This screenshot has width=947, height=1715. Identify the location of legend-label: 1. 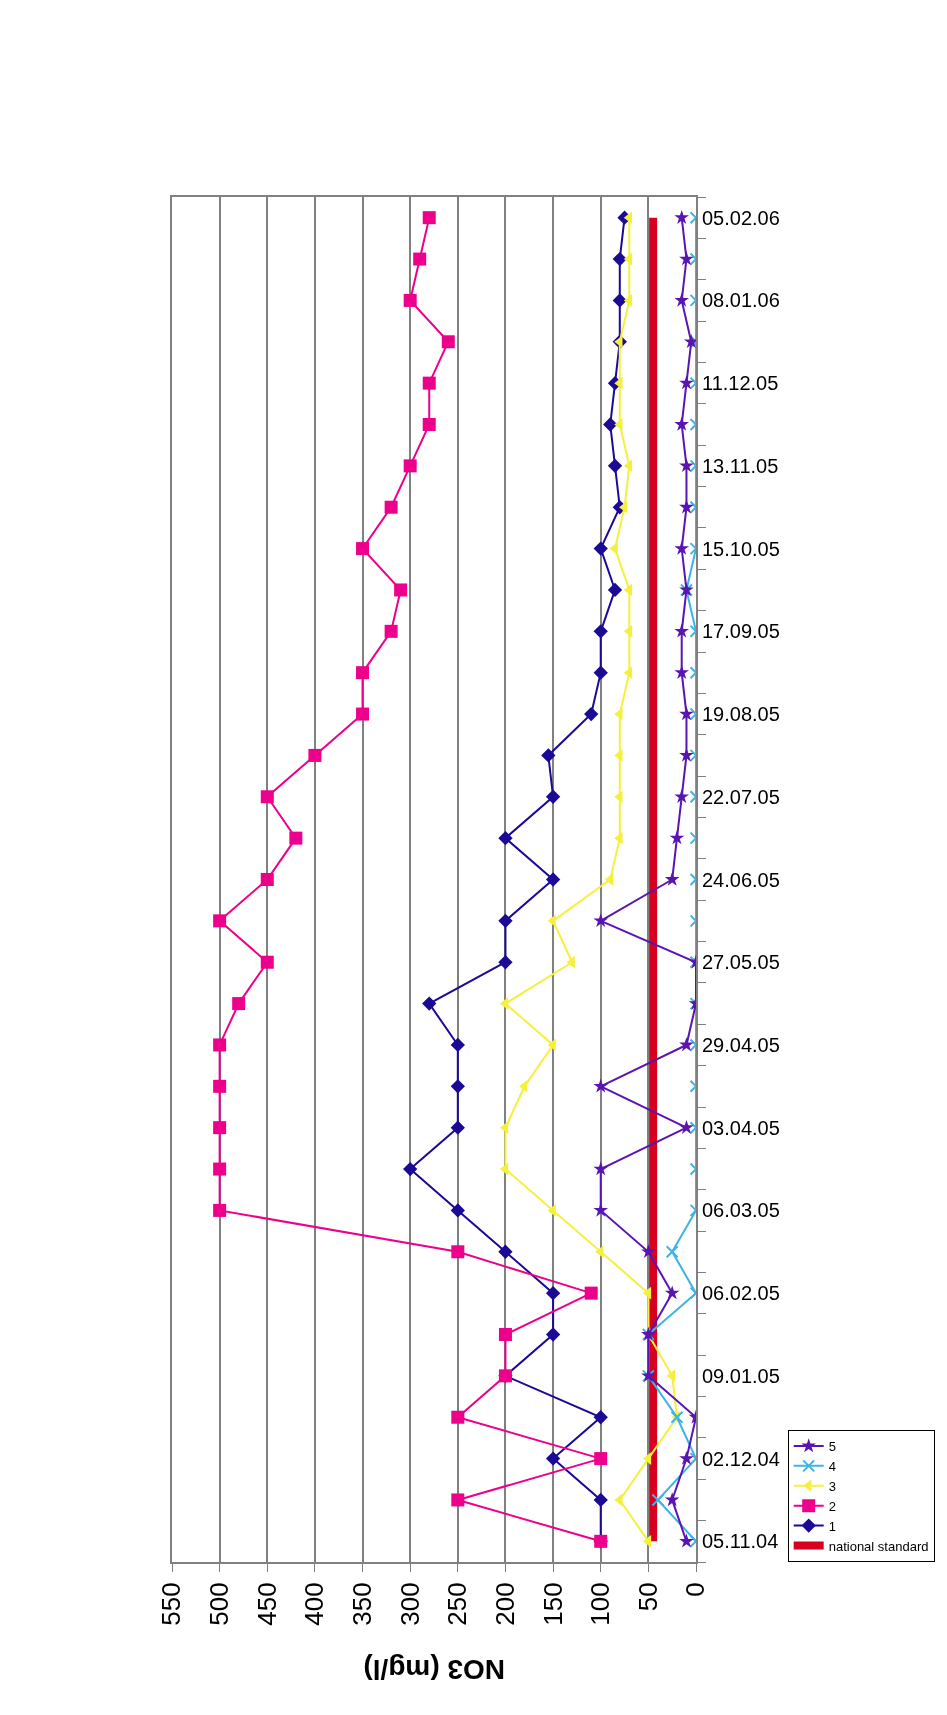
(832, 1526).